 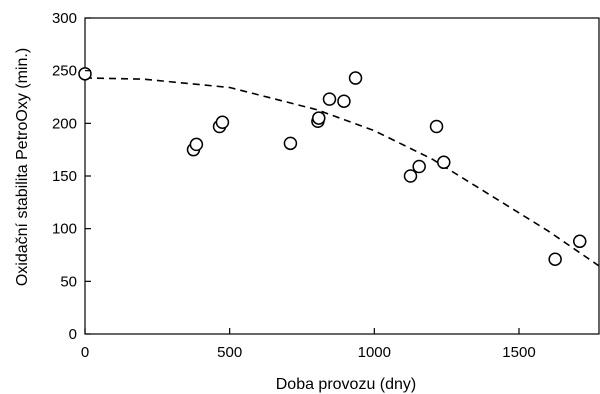 What do you see at coordinates (64, 18) in the screenshot?
I see `y-tick-label: 300` at bounding box center [64, 18].